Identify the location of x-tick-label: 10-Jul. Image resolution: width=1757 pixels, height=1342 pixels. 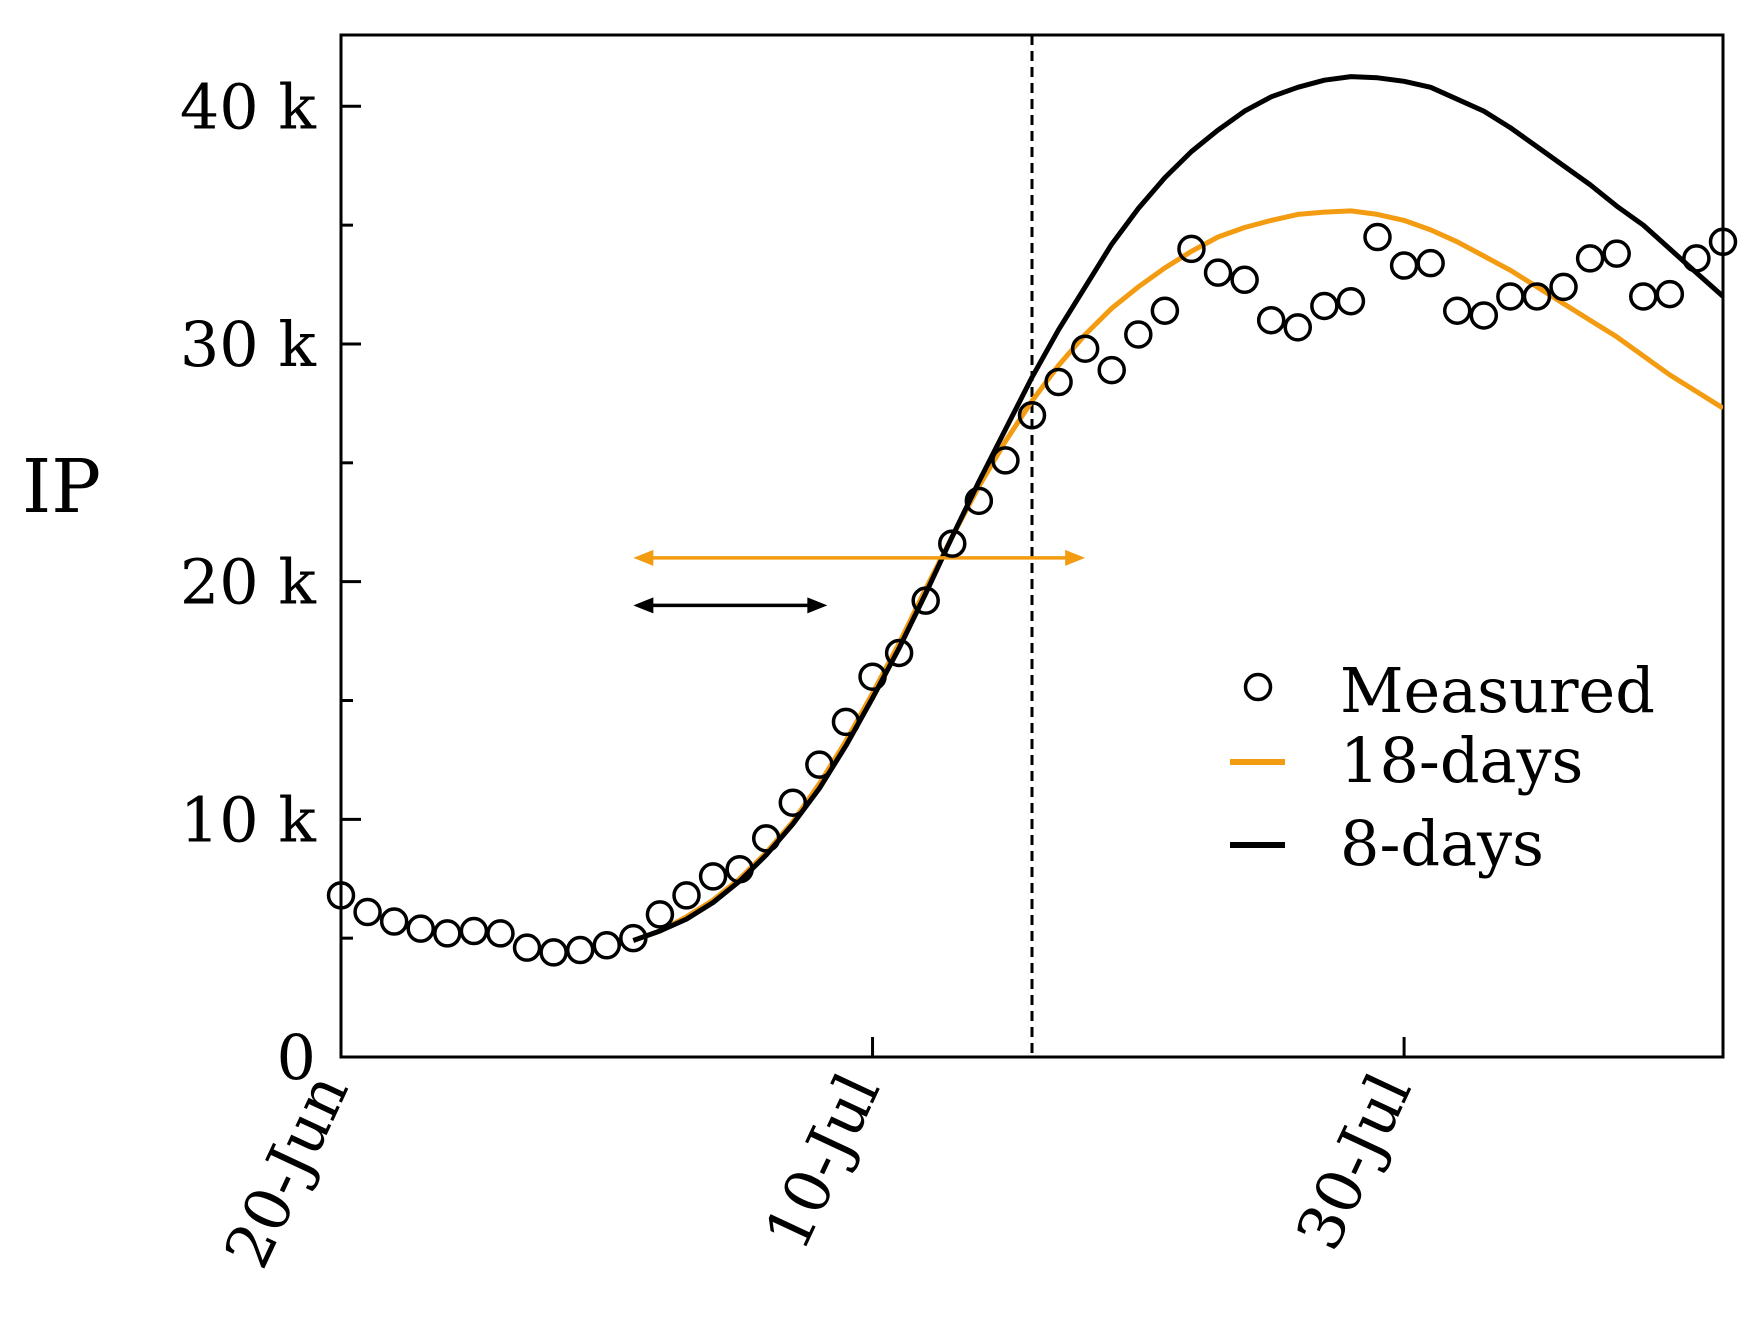
(822, 1161).